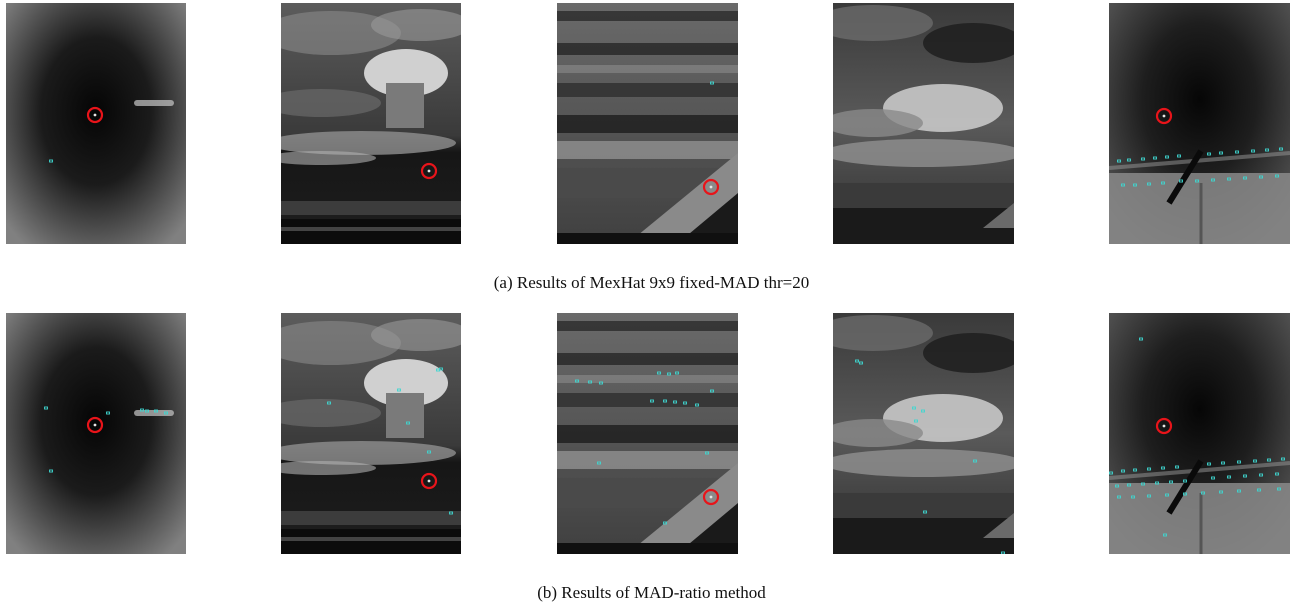 Image resolution: width=1303 pixels, height=606 pixels. I want to click on row-b-panel-3-cloud-layers, so click(647, 433).